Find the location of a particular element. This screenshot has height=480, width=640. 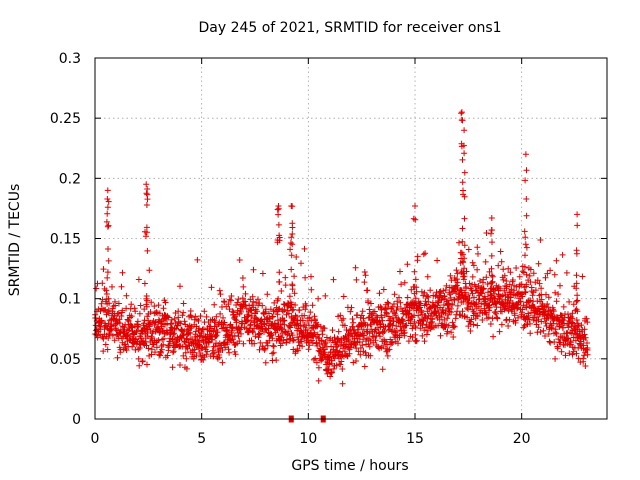

y-tick-label: 0.15 is located at coordinates (65, 240).